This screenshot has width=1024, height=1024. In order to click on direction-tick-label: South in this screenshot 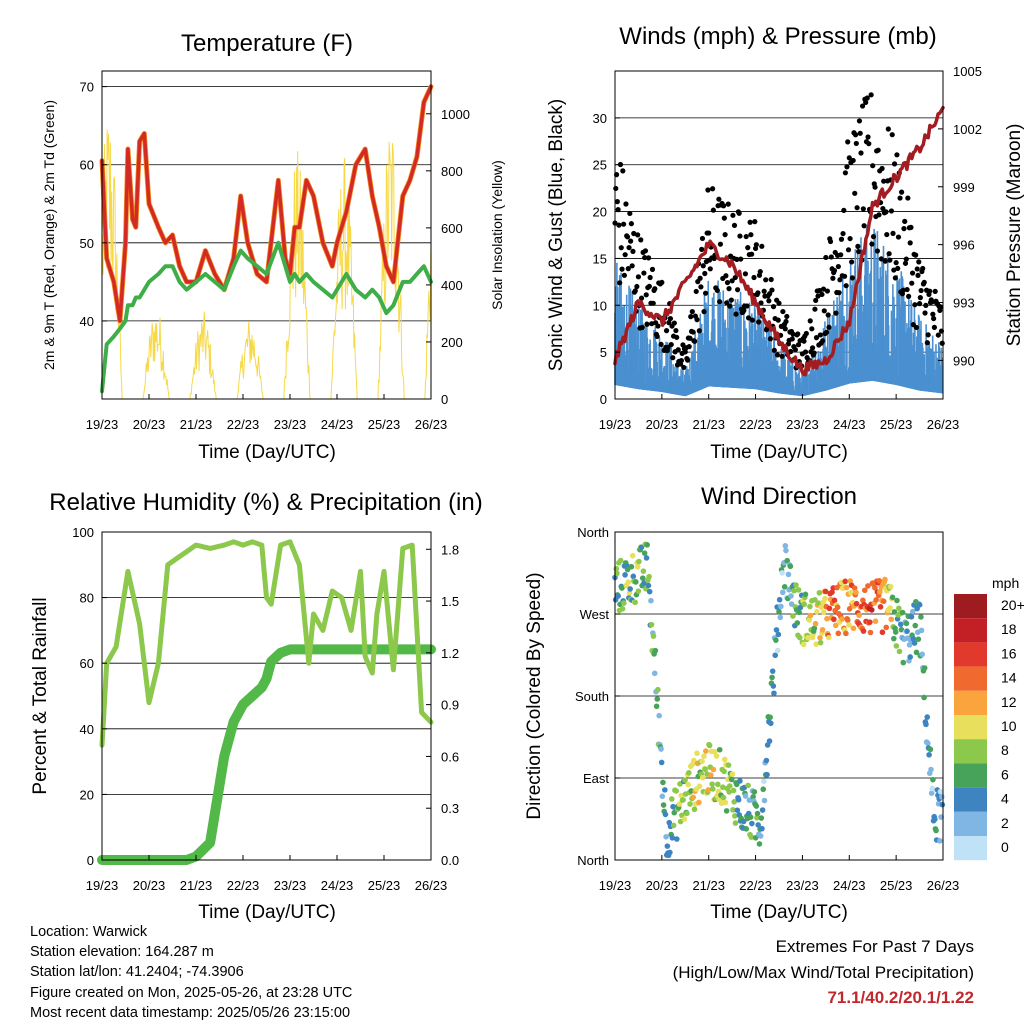, I will do `click(592, 696)`.